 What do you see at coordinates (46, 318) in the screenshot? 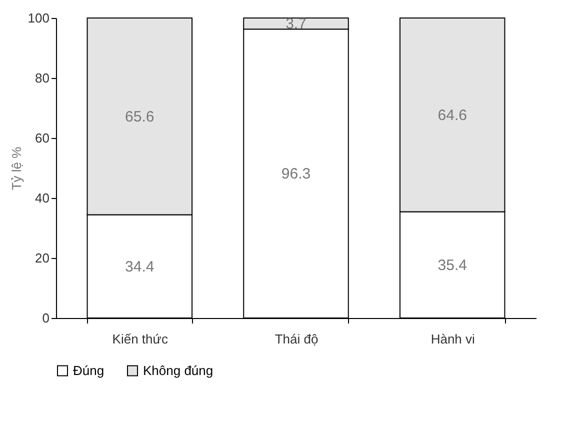
I see `y-tick-label: 0` at bounding box center [46, 318].